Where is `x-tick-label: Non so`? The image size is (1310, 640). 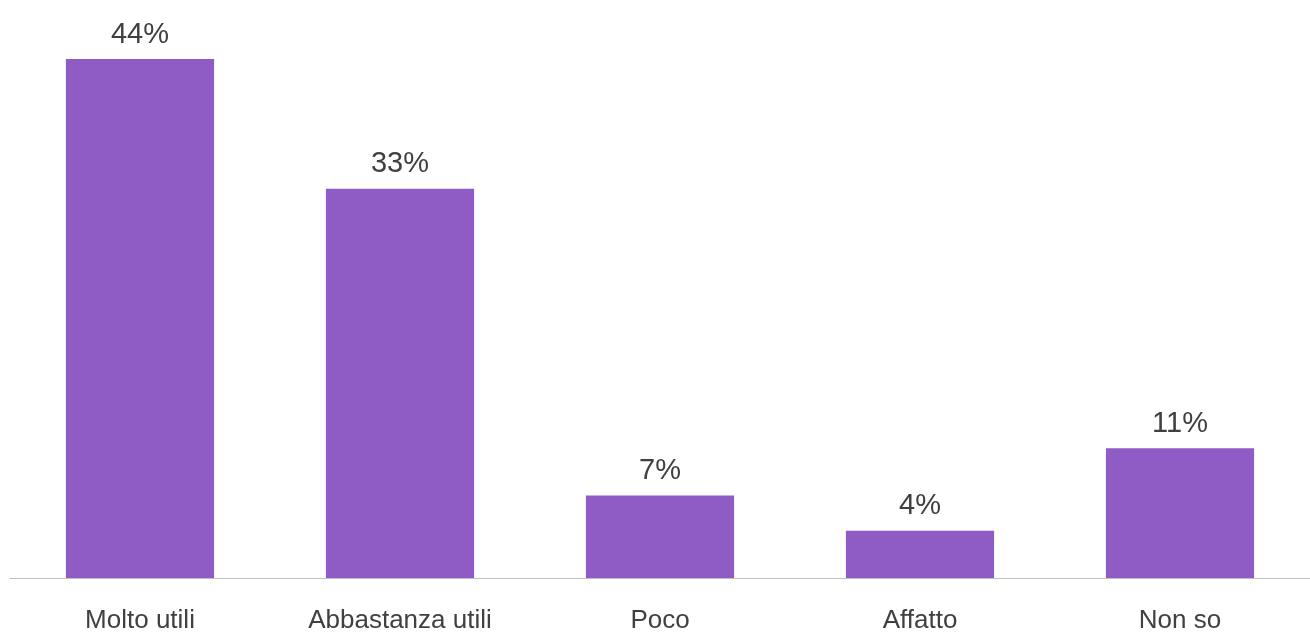
x-tick-label: Non so is located at coordinates (1180, 619).